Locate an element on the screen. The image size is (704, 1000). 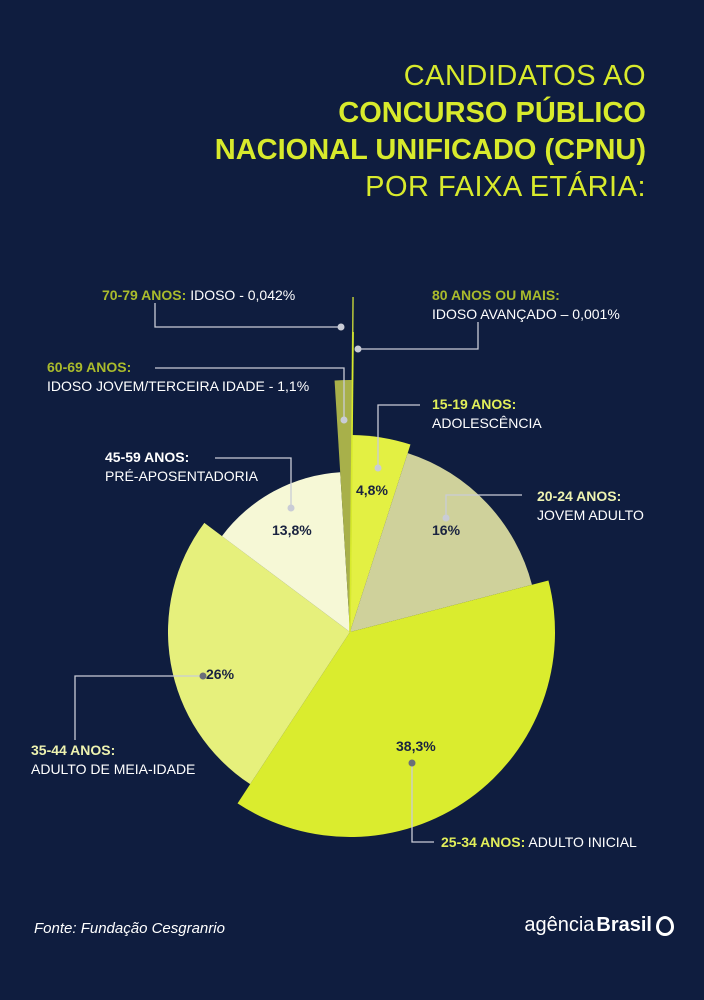
label-group: ADOLESCÊNCIA is located at coordinates (487, 423).